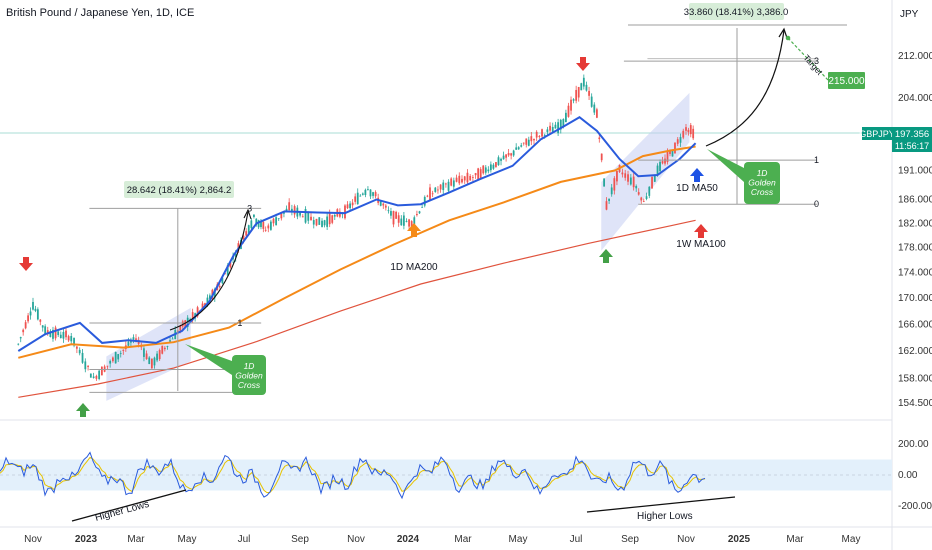 Image resolution: width=932 pixels, height=550 pixels. I want to click on price-tick-label: 166.000, so click(915, 324).